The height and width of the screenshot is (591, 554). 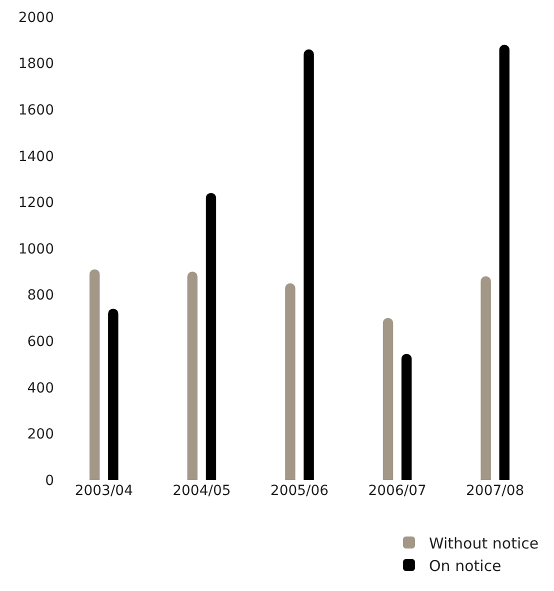 What do you see at coordinates (36, 110) in the screenshot?
I see `y-tick-label: 1600` at bounding box center [36, 110].